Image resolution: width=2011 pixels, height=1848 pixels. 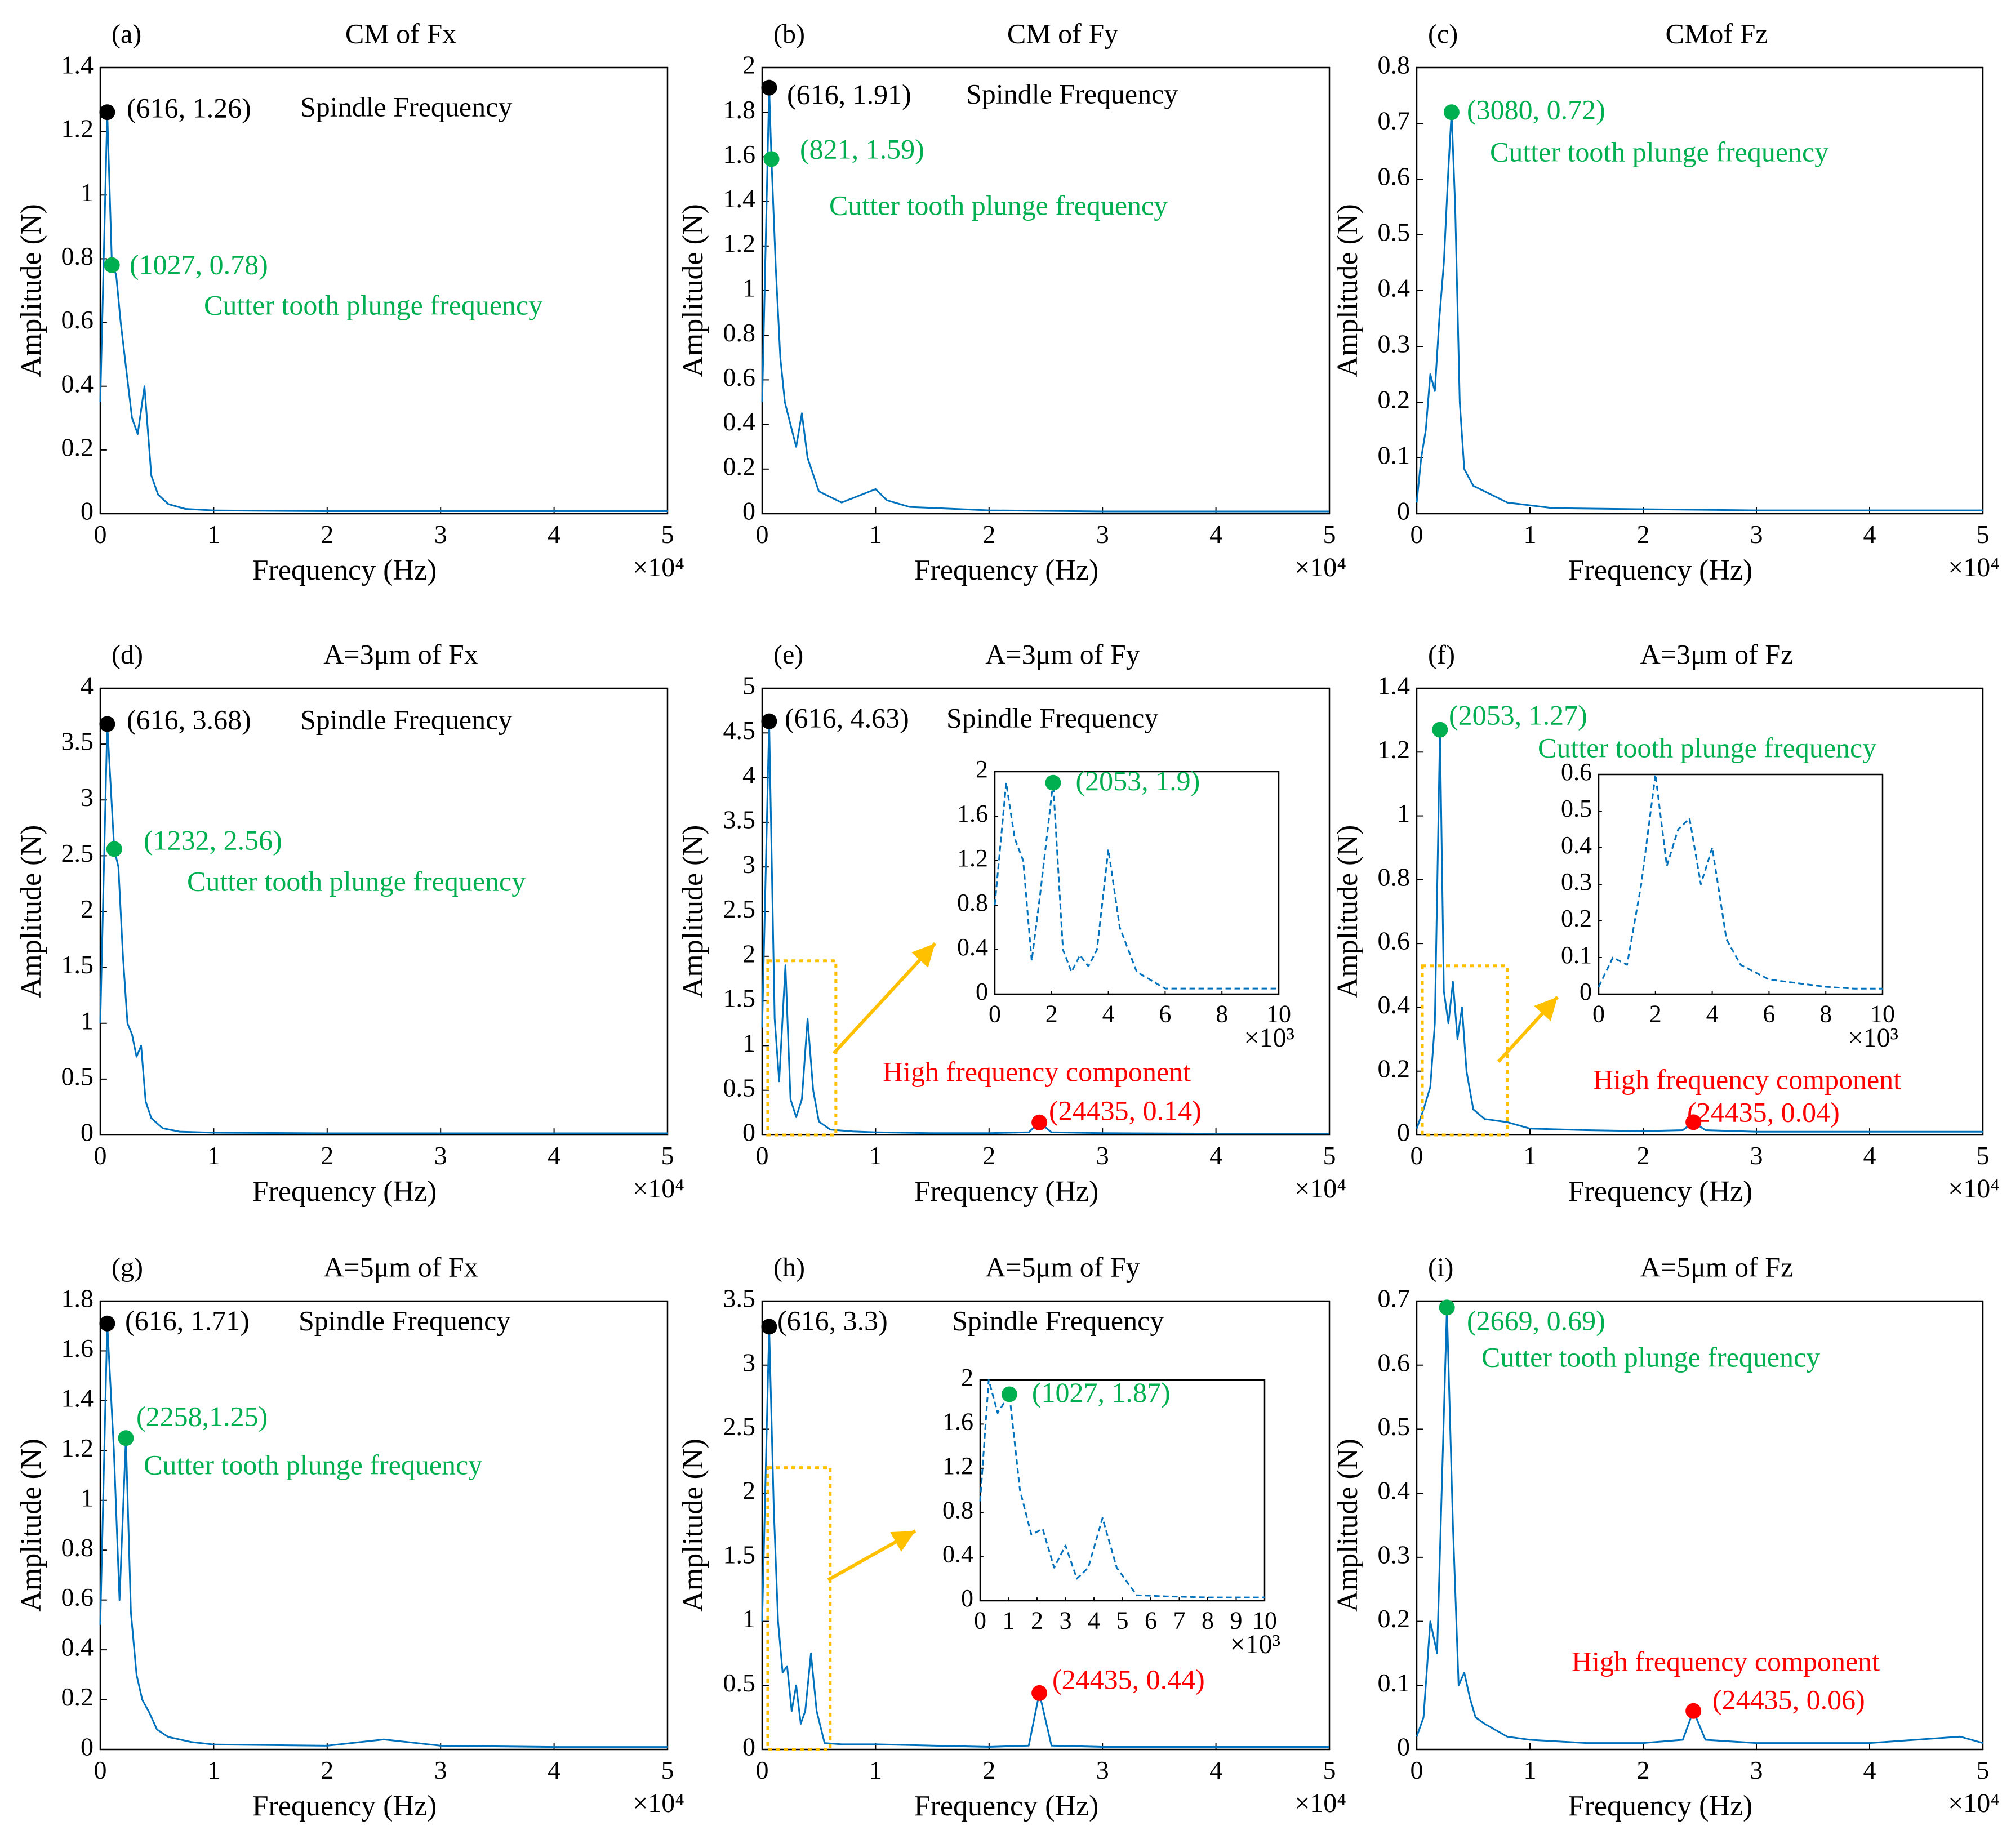 I want to click on panel-f-y-axis-label: Amplitude (N), so click(x=1348, y=912).